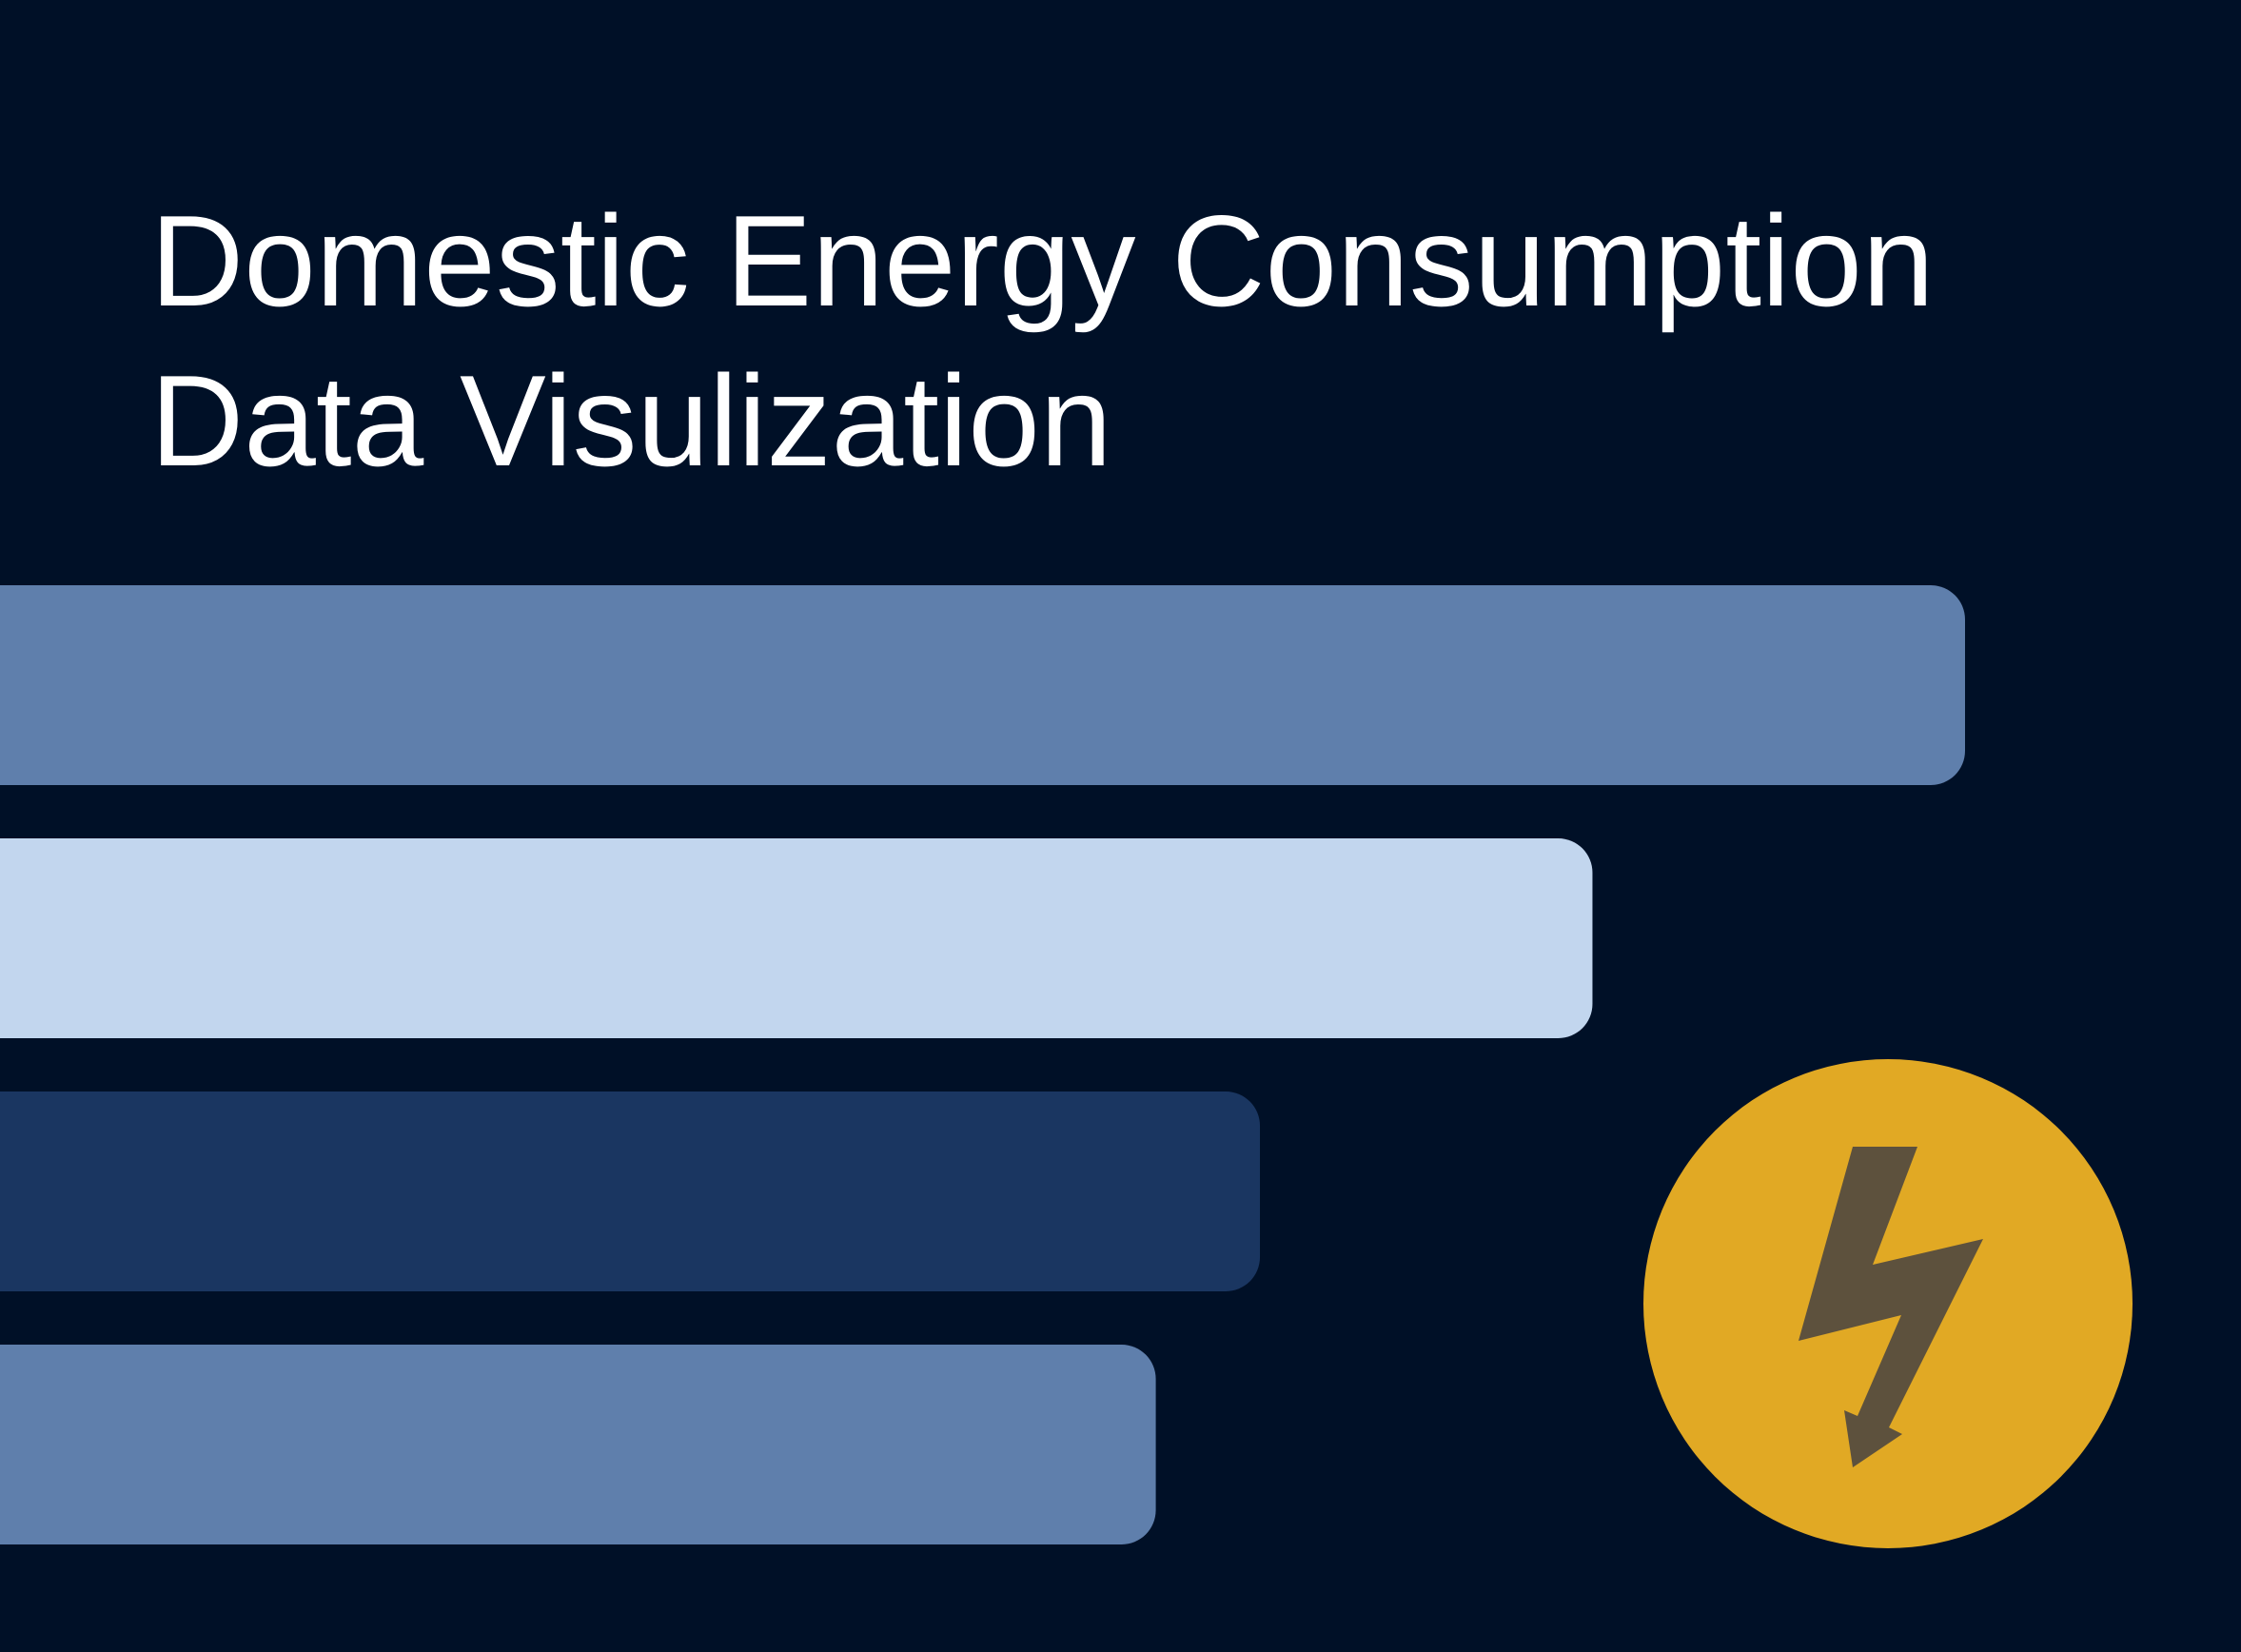  Describe the element at coordinates (1891, 1307) in the screenshot. I see `lightning-bolt-icon` at that location.